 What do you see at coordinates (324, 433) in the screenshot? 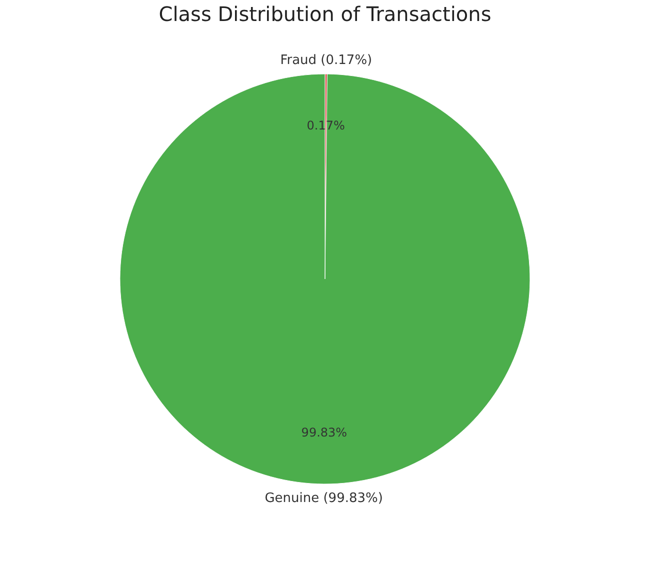
I see `data-label: 99.83%` at bounding box center [324, 433].